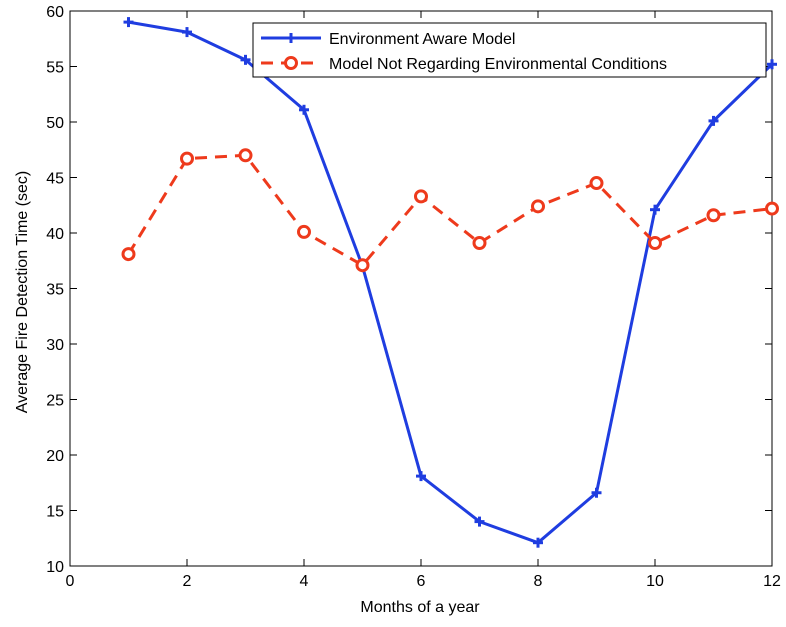  I want to click on y-tick-label: 50, so click(55, 123).